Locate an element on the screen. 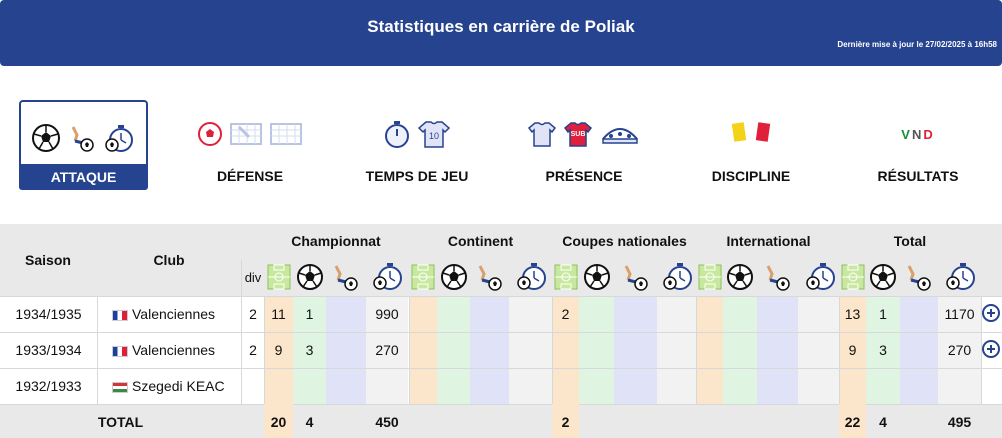 The height and width of the screenshot is (438, 1002). total-cell: 2 is located at coordinates (565, 422).